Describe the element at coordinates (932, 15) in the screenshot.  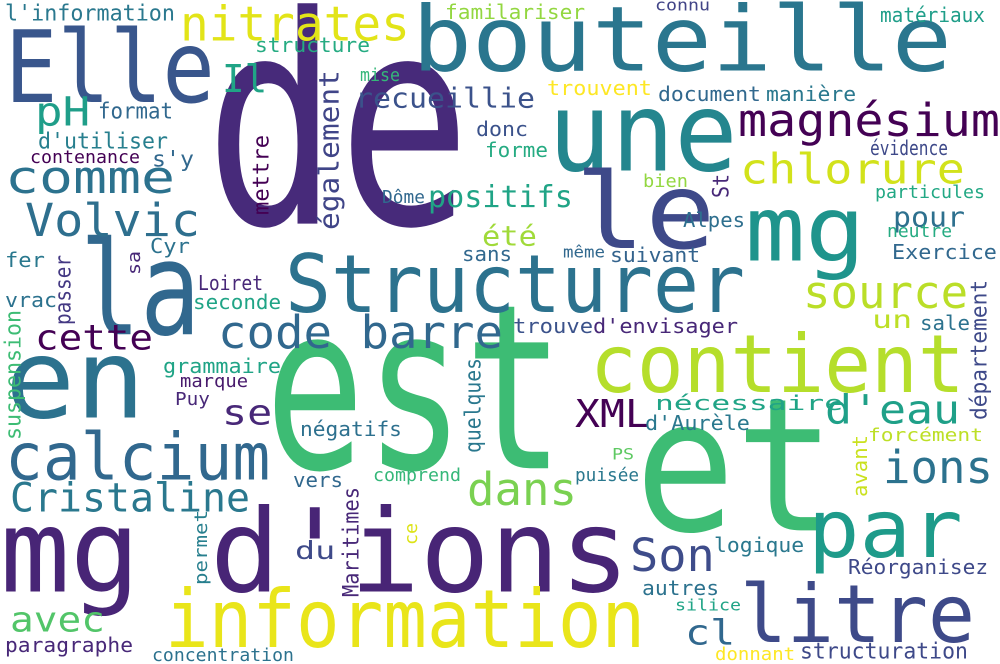
I see `word-materiaux: matériaux` at that location.